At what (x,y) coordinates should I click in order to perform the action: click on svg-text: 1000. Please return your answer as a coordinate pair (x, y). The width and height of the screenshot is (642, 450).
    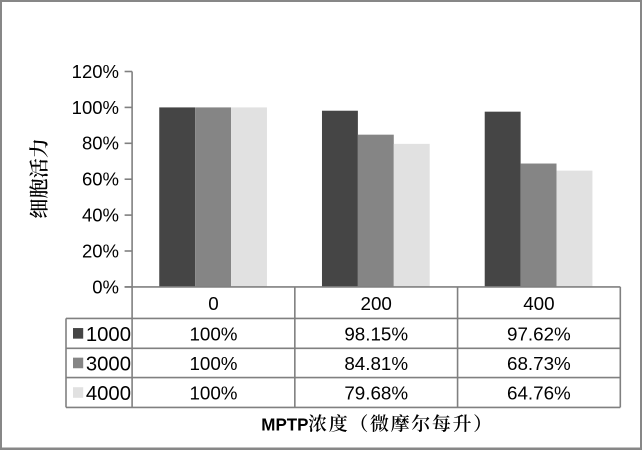
    Looking at the image, I should click on (108, 335).